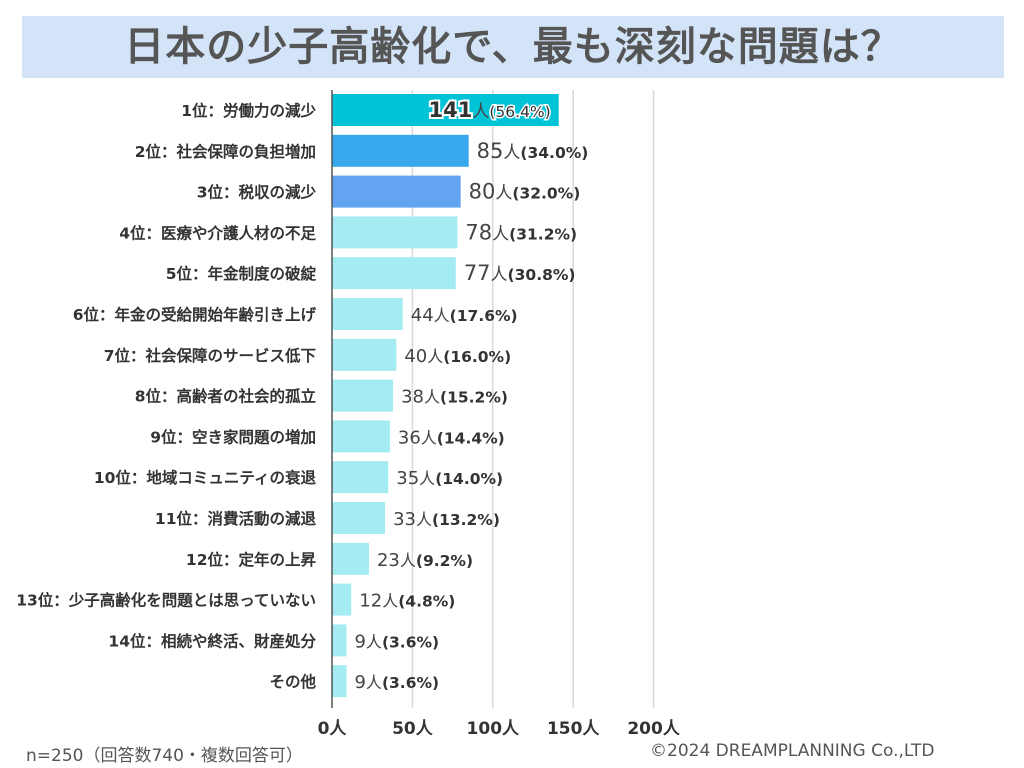 The width and height of the screenshot is (1024, 768). Describe the element at coordinates (490, 110) in the screenshot. I see `value-label: 141人(56.4%)` at that location.